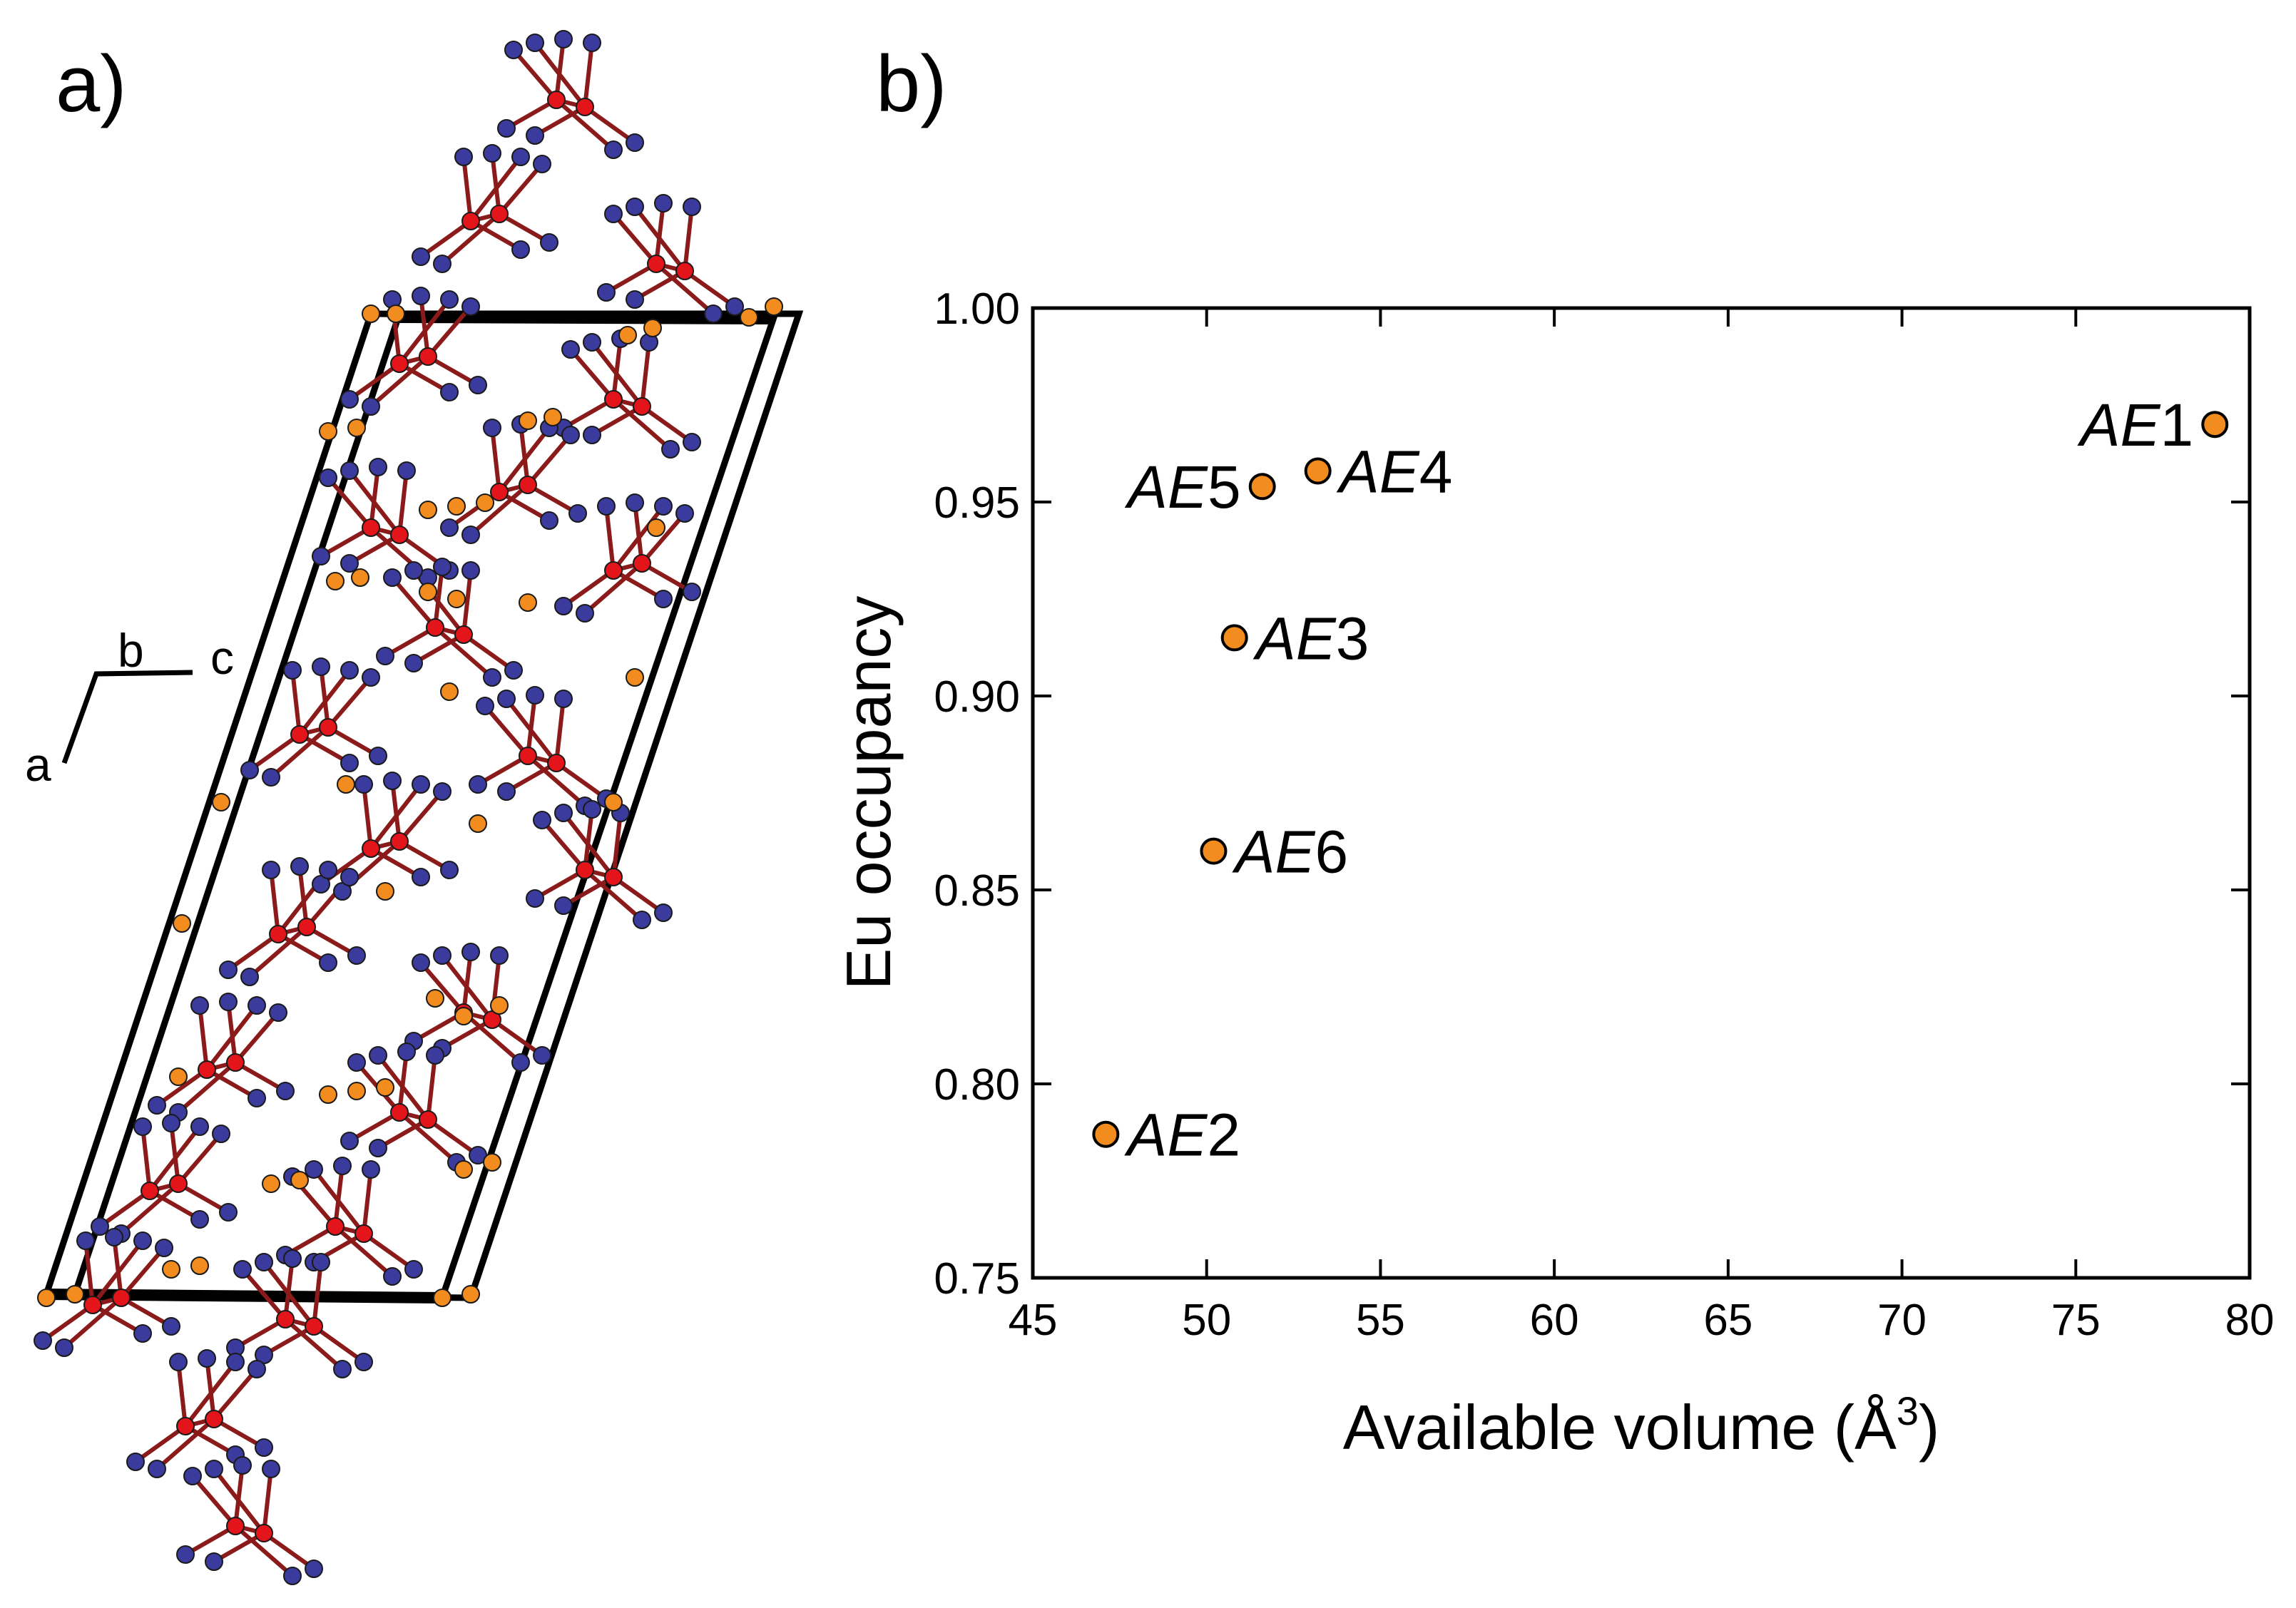 This screenshot has height=1608, width=2296. Describe the element at coordinates (977, 503) in the screenshot. I see `y-tick-label: 0.95` at that location.